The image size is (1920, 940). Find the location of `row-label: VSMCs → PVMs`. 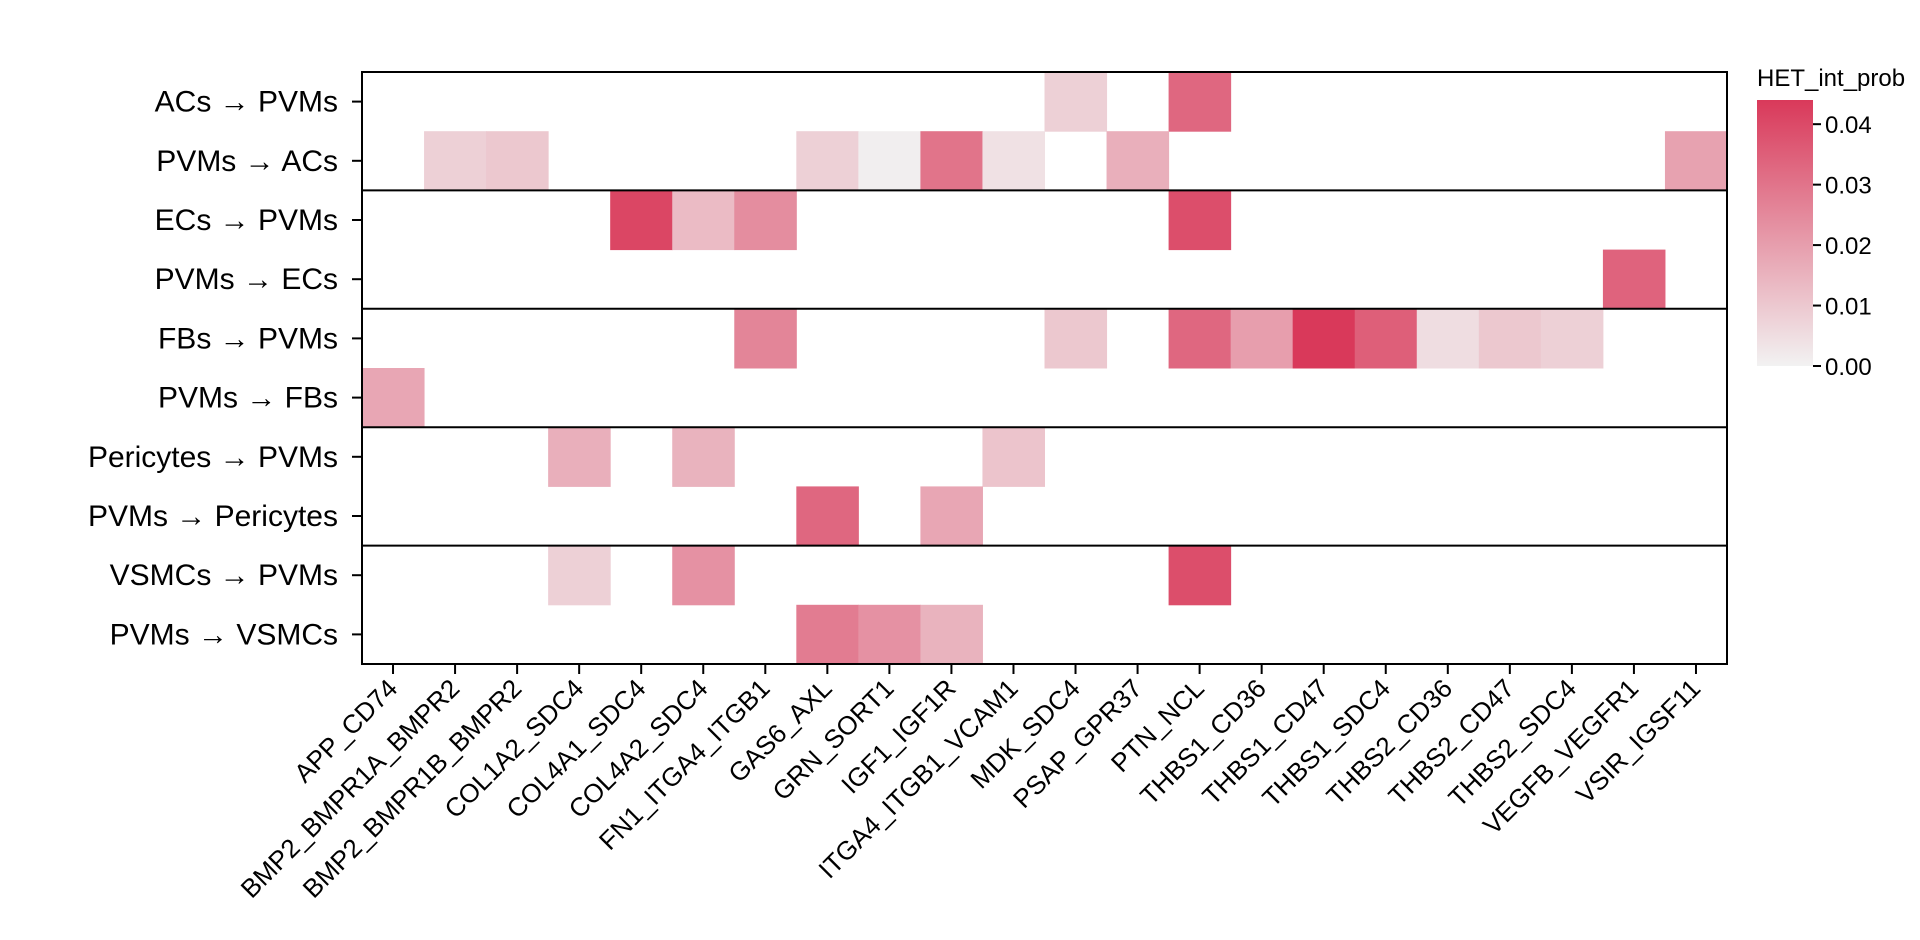

row-label: VSMCs → PVMs is located at coordinates (224, 575).